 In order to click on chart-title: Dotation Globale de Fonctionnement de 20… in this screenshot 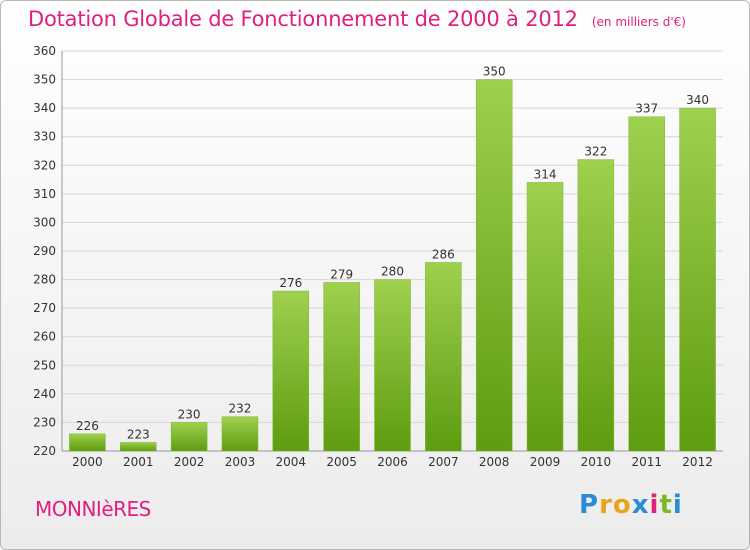, I will do `click(357, 19)`.